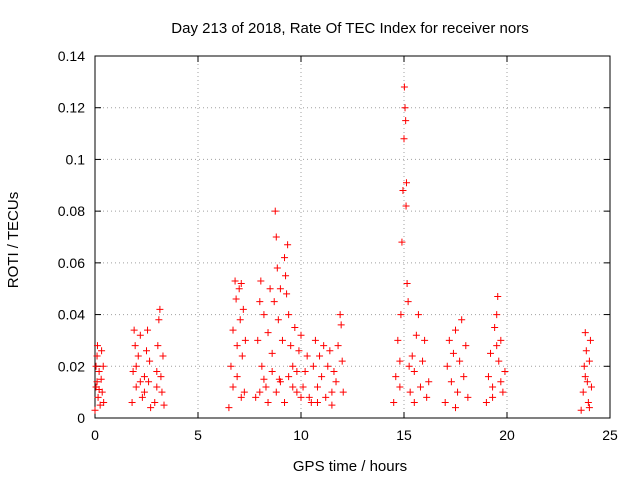 The image size is (640, 480). I want to click on y-tick-label: 0.04, so click(71, 315).